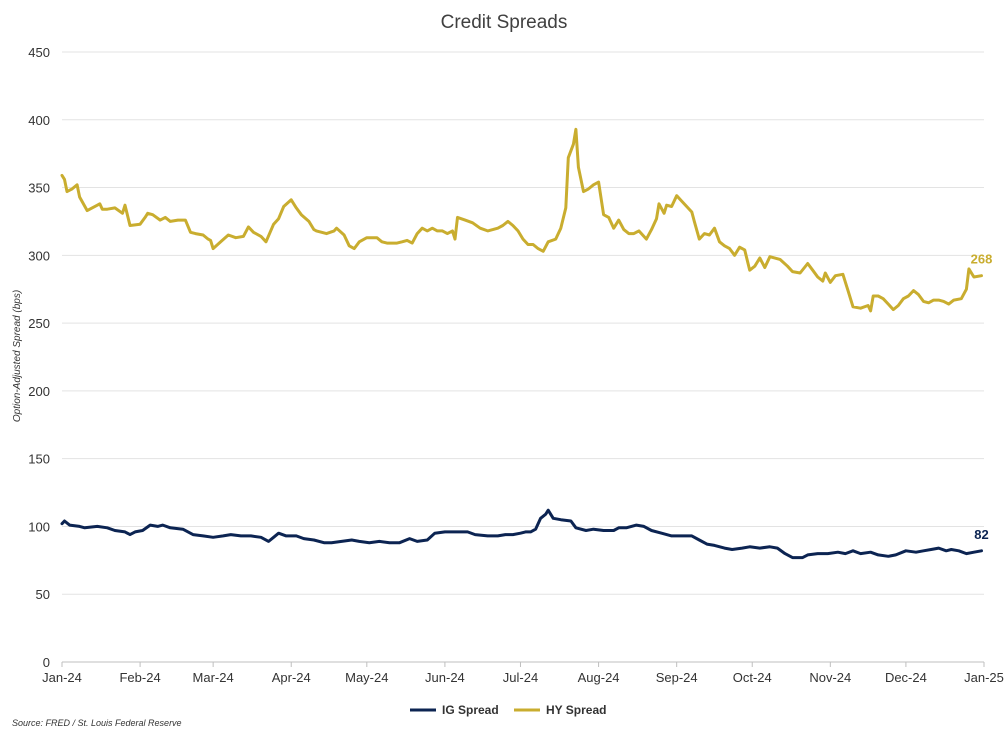  What do you see at coordinates (508, 710) in the screenshot?
I see `legend: IG Spread HY Spread` at bounding box center [508, 710].